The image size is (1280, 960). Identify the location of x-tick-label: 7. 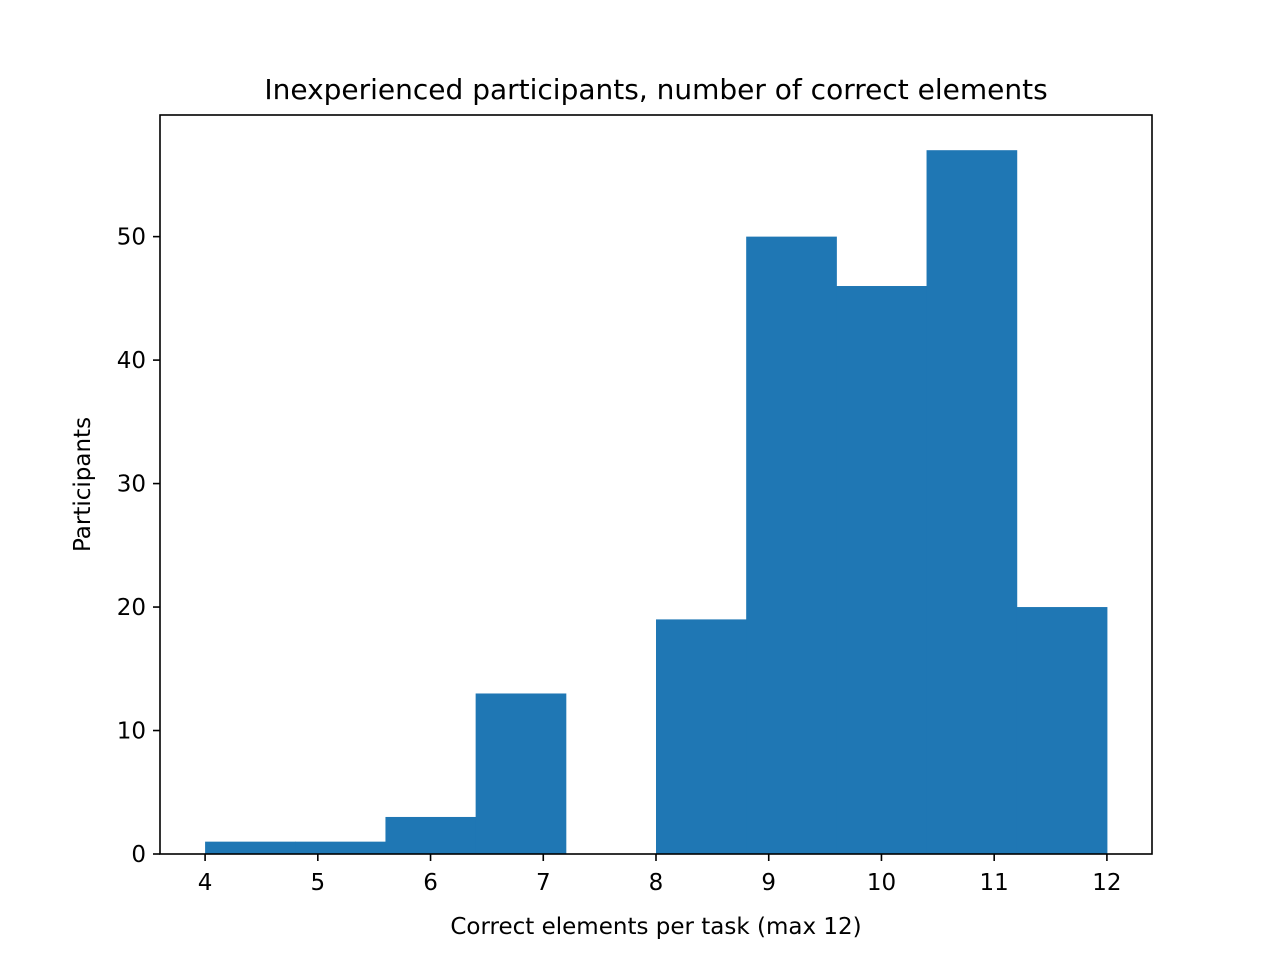
(543, 883).